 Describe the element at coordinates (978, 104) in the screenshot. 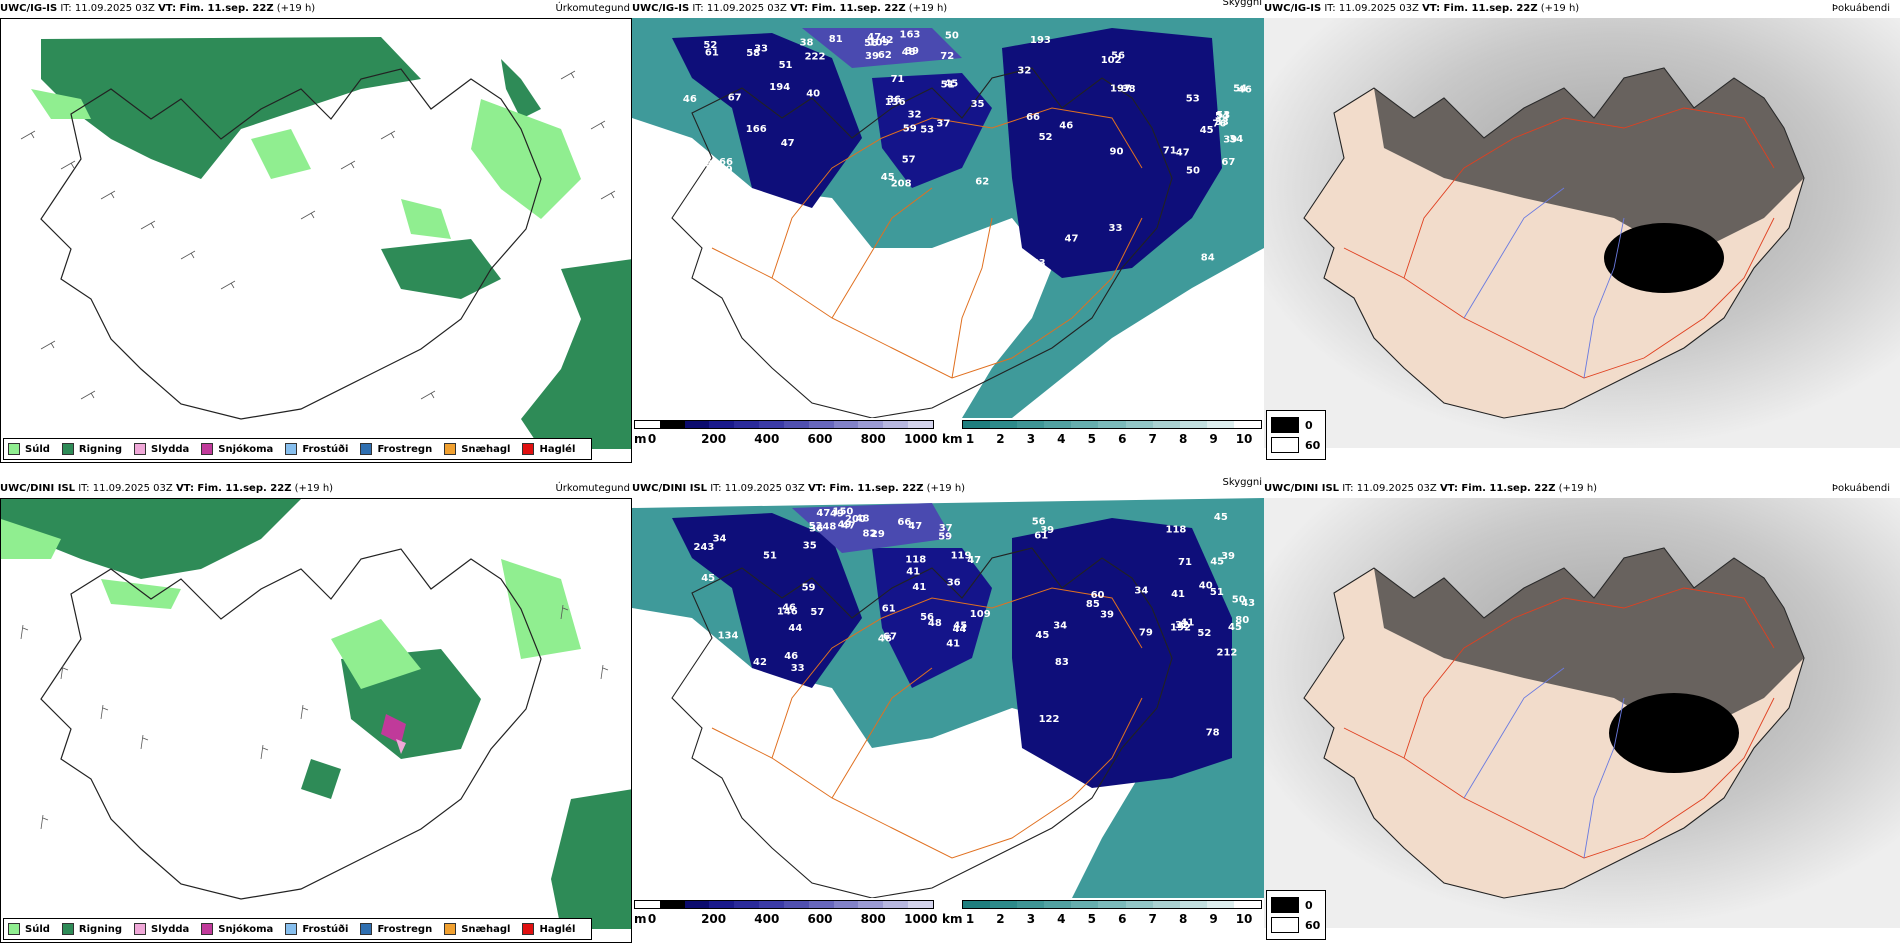

I see `cloud-base-value: 35` at that location.